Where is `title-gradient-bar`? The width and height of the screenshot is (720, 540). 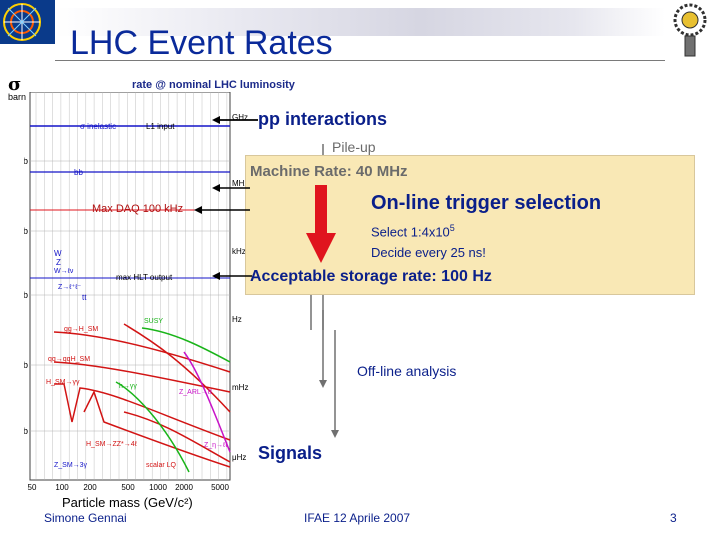 title-gradient-bar is located at coordinates (360, 22).